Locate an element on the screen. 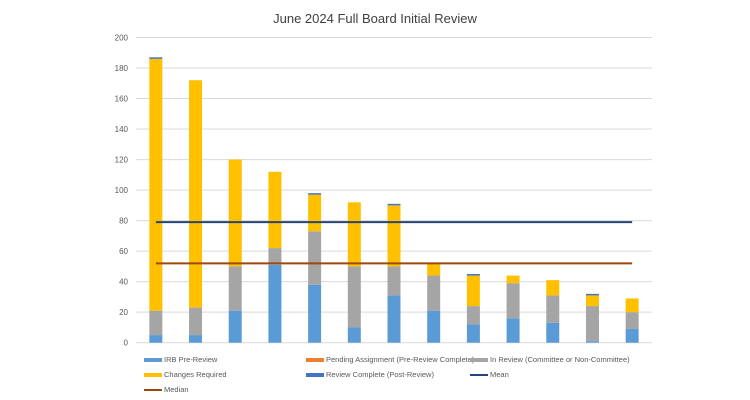 The height and width of the screenshot is (400, 750). y-tick-label: 120 is located at coordinates (122, 160).